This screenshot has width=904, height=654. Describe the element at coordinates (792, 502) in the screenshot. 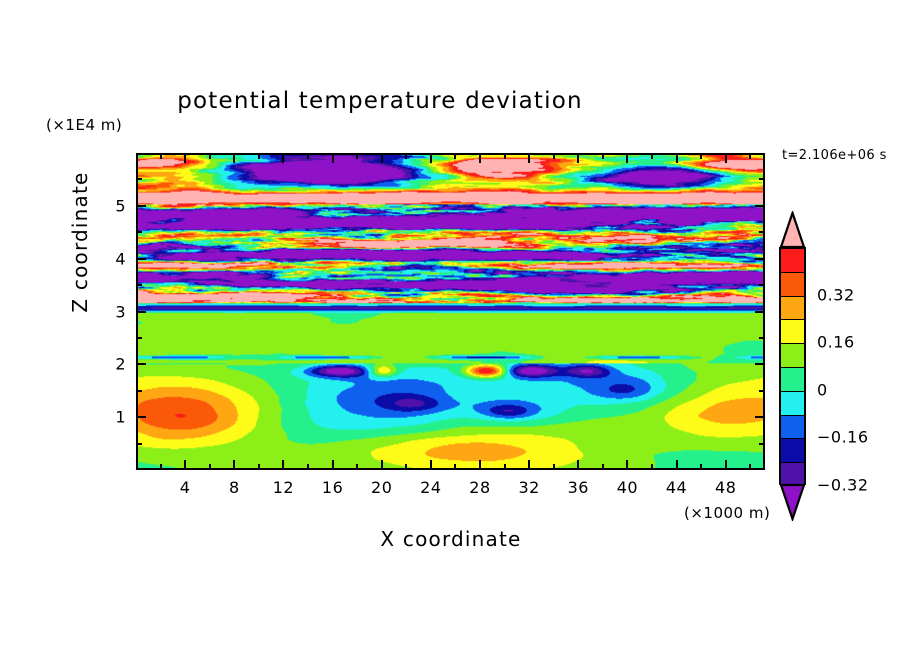

I see `colorbar-extend-bottom-arrow` at that location.